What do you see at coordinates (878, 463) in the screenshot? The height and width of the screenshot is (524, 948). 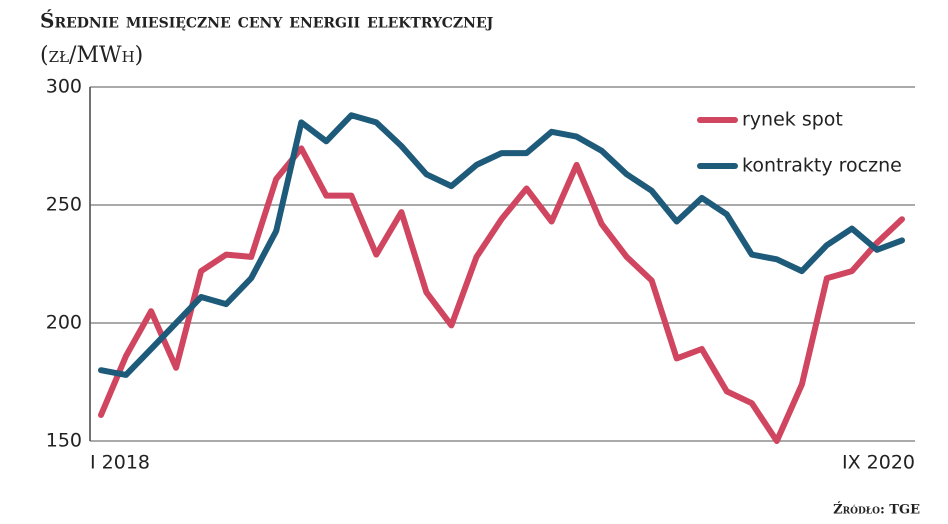 I see `x-tick-label: IX 2020` at bounding box center [878, 463].